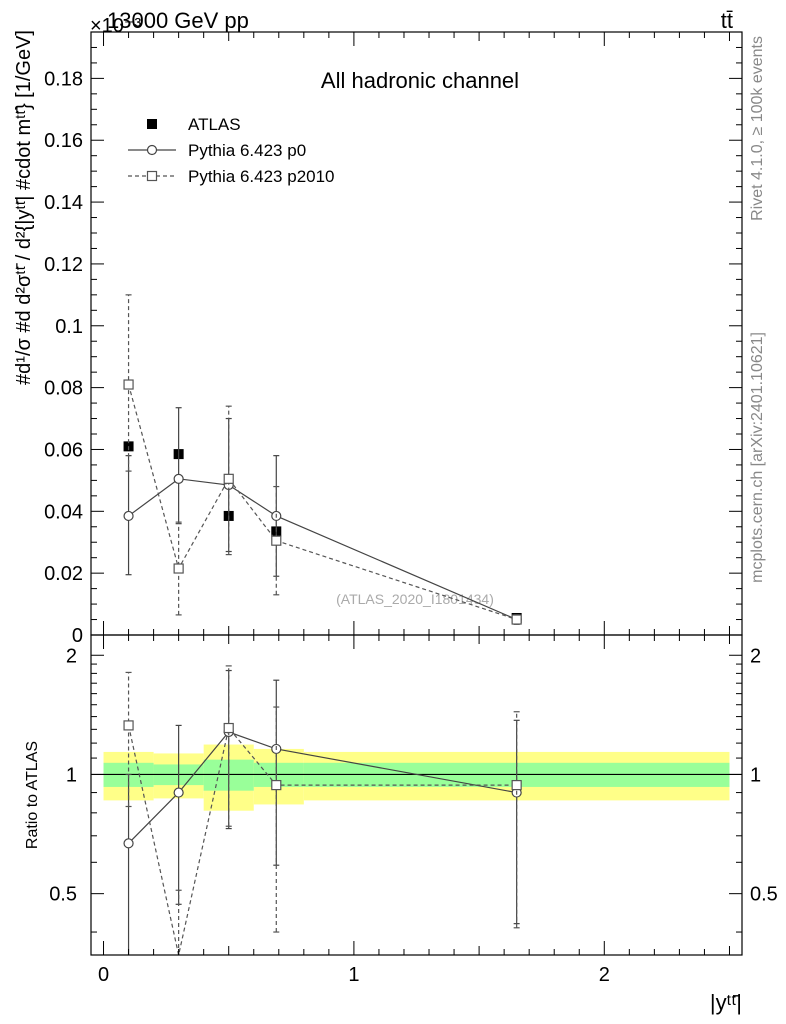 The width and height of the screenshot is (786, 1024). What do you see at coordinates (71, 656) in the screenshot?
I see `ratio-y-tick-label: 2` at bounding box center [71, 656].